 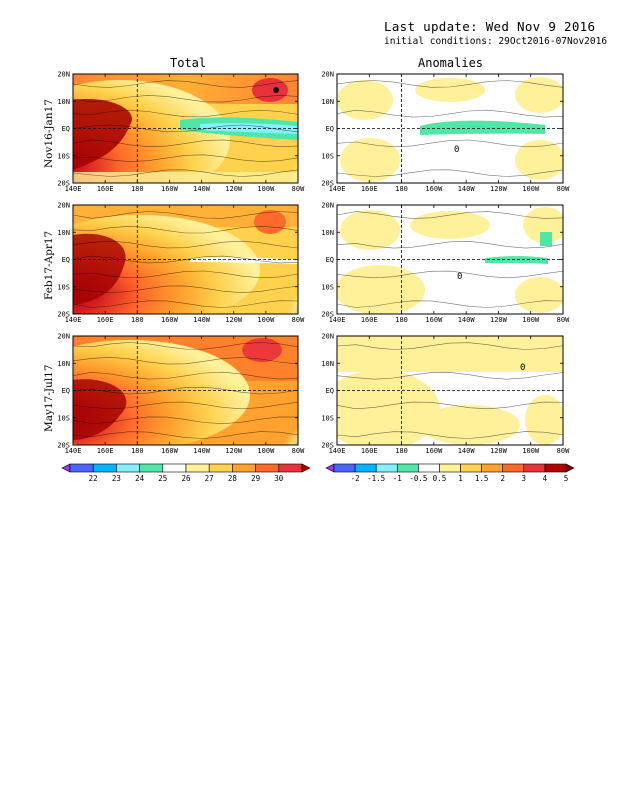 What do you see at coordinates (140, 478) in the screenshot?
I see `colorbar-label: 24` at bounding box center [140, 478].